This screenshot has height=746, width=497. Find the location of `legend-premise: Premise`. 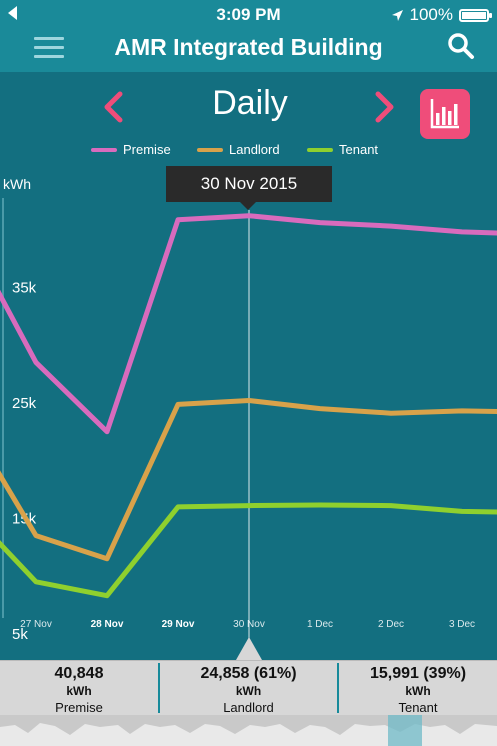

legend-premise: Premise is located at coordinates (131, 149).